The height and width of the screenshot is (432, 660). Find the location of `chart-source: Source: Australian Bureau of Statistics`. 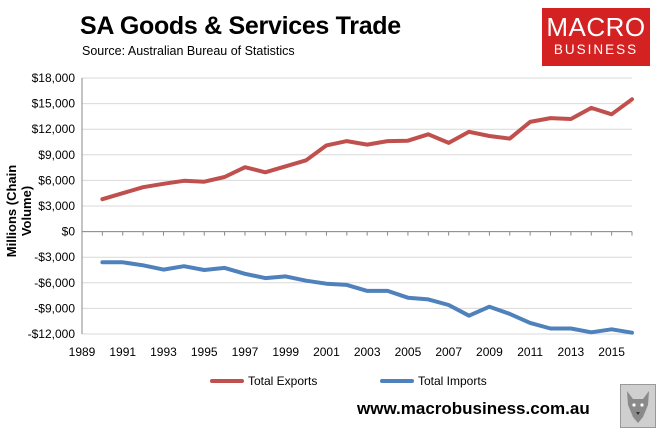

chart-source: Source: Australian Bureau of Statistics is located at coordinates (188, 51).